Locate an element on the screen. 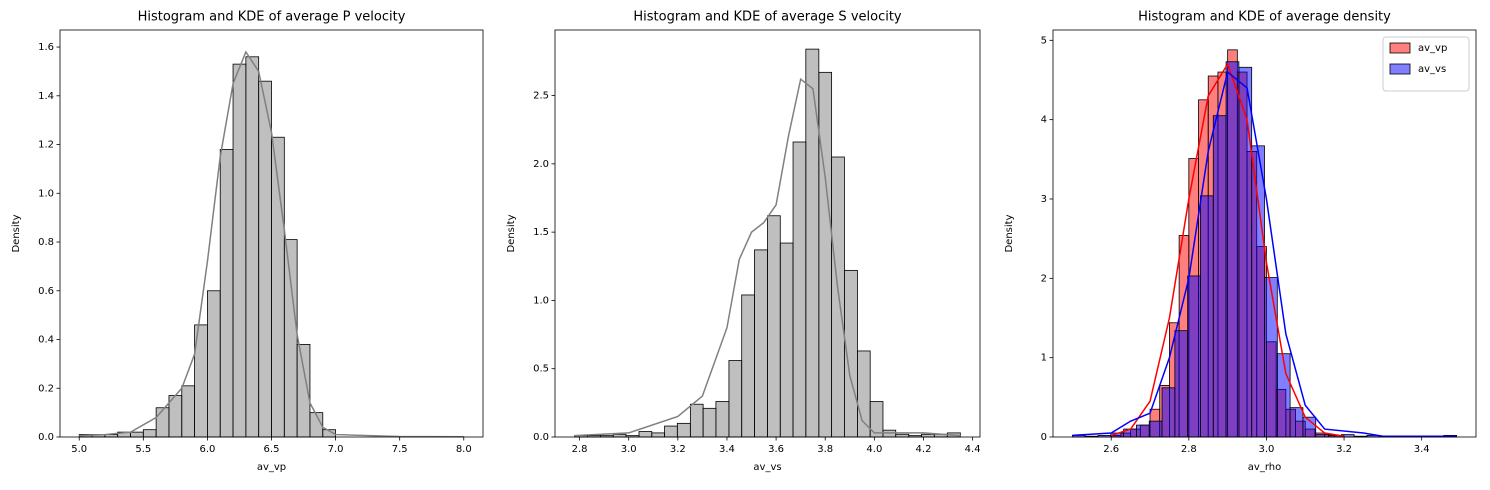 The width and height of the screenshot is (1490, 490). x-axis-label: av_vs is located at coordinates (767, 467).